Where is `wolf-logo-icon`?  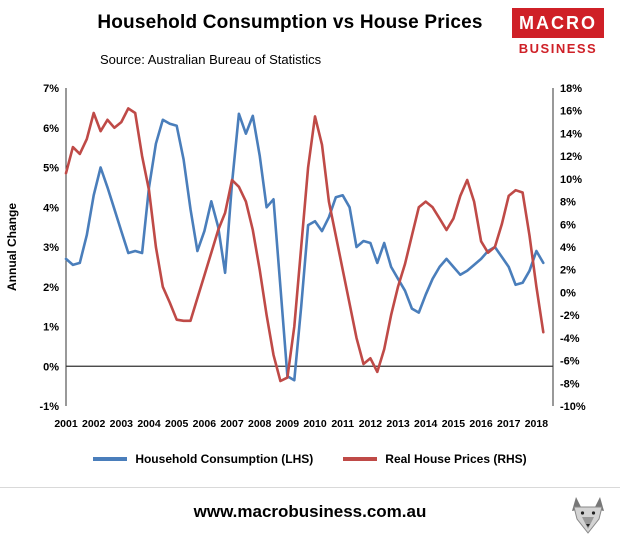
wolf-logo-icon is located at coordinates (588, 515).